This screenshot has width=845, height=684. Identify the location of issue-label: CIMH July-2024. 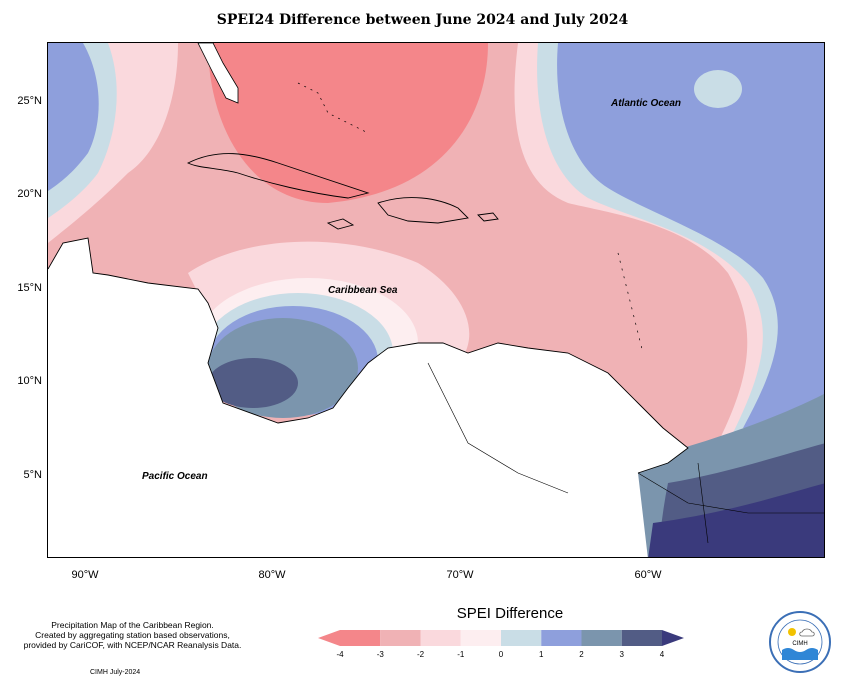
(115, 672).